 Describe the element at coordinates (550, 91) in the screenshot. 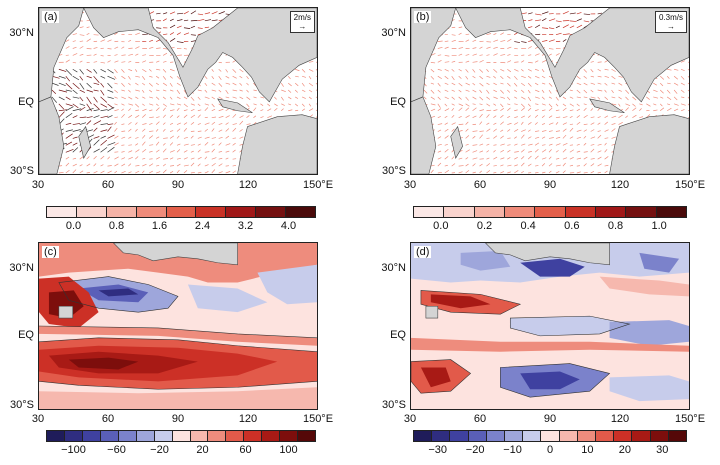

I see `map-b-svg` at that location.